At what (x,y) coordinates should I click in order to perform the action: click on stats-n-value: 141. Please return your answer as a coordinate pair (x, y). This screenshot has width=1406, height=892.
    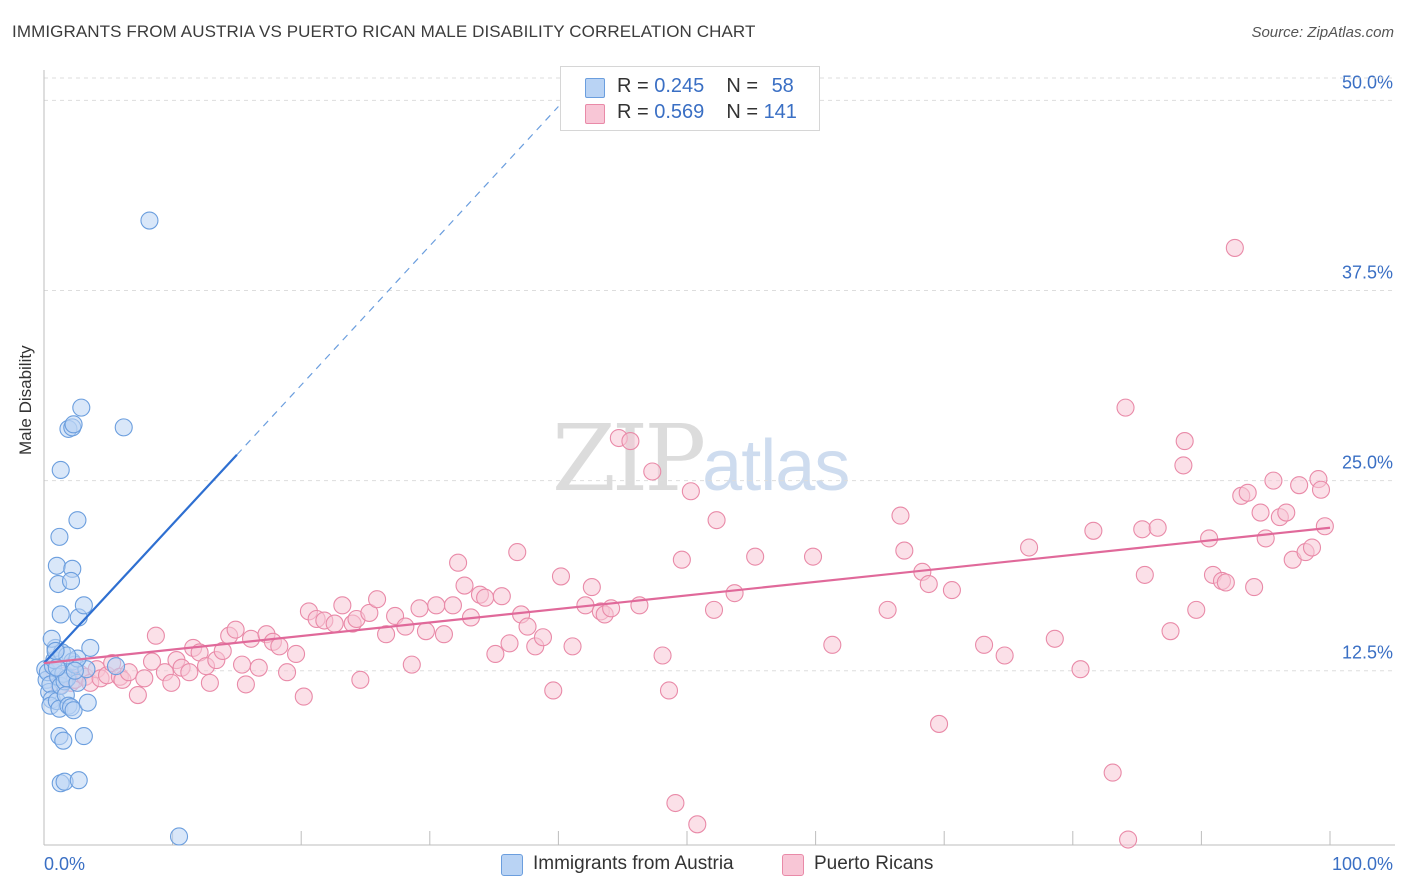
    Looking at the image, I should click on (780, 112).